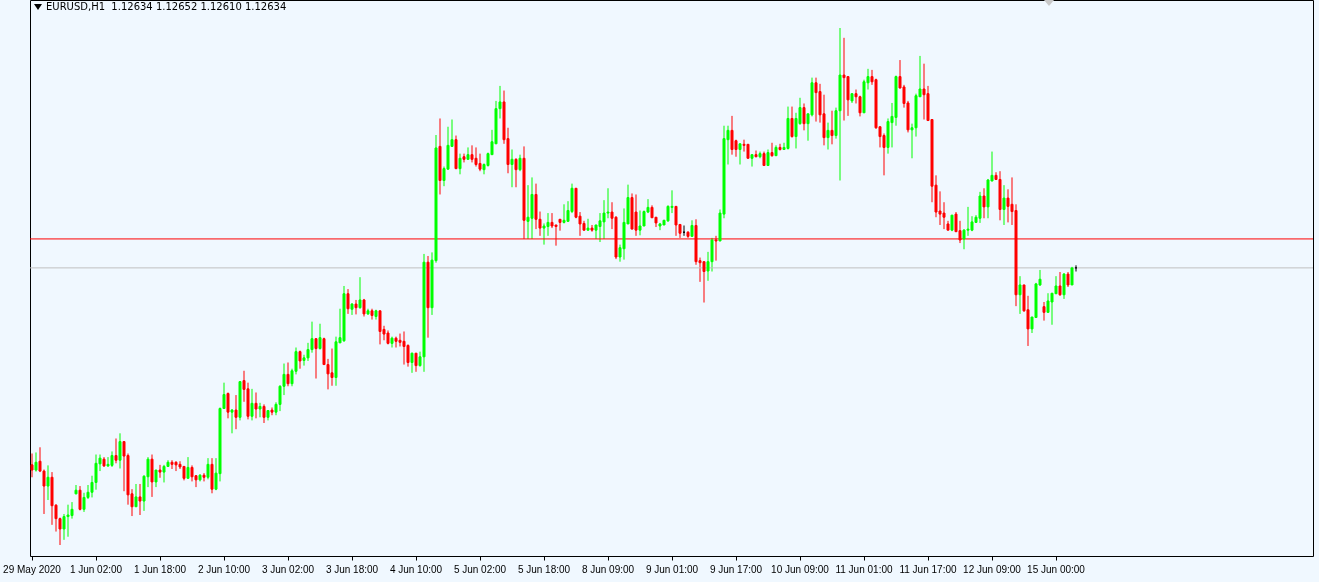 This screenshot has height=582, width=1319. What do you see at coordinates (480, 569) in the screenshot?
I see `x-tick-label: 5 Jun 02:00` at bounding box center [480, 569].